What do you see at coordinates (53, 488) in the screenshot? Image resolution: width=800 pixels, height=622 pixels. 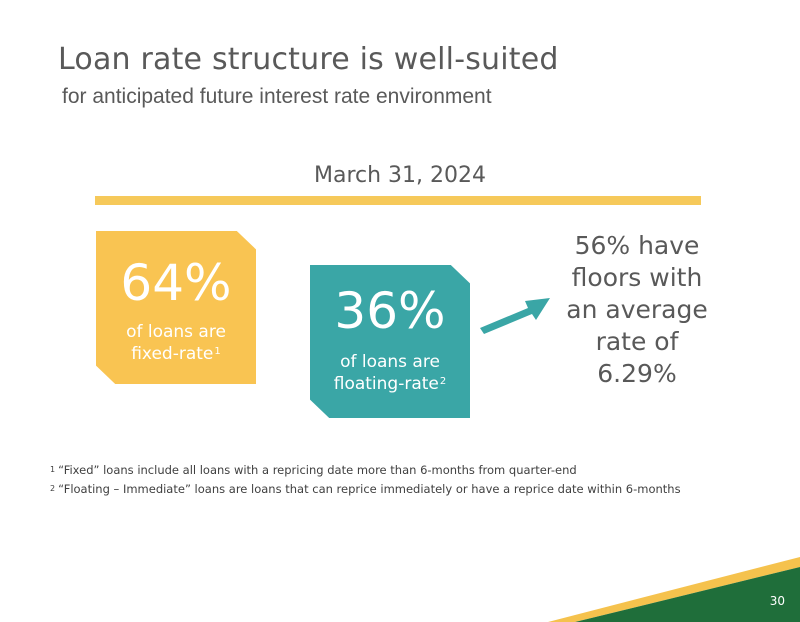 I see `footnote-2-ref: 2` at bounding box center [53, 488].